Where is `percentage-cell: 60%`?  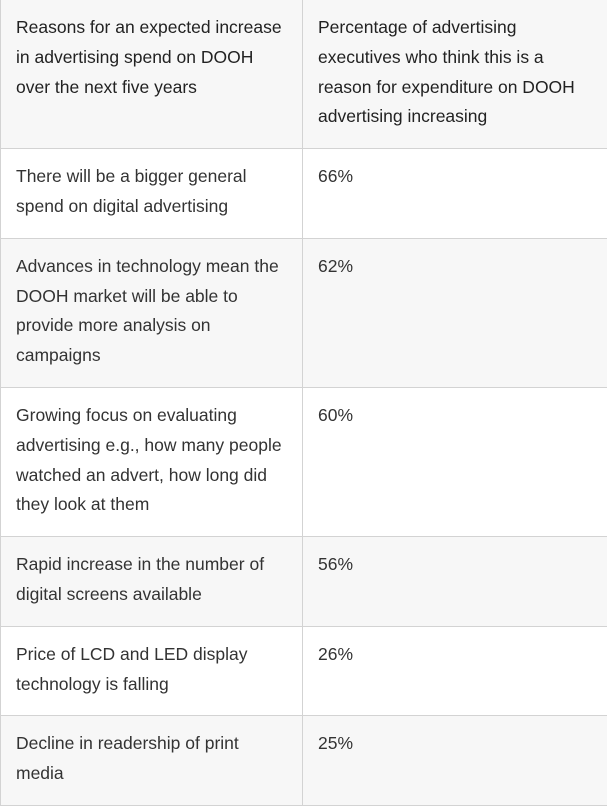 percentage-cell: 60% is located at coordinates (455, 461).